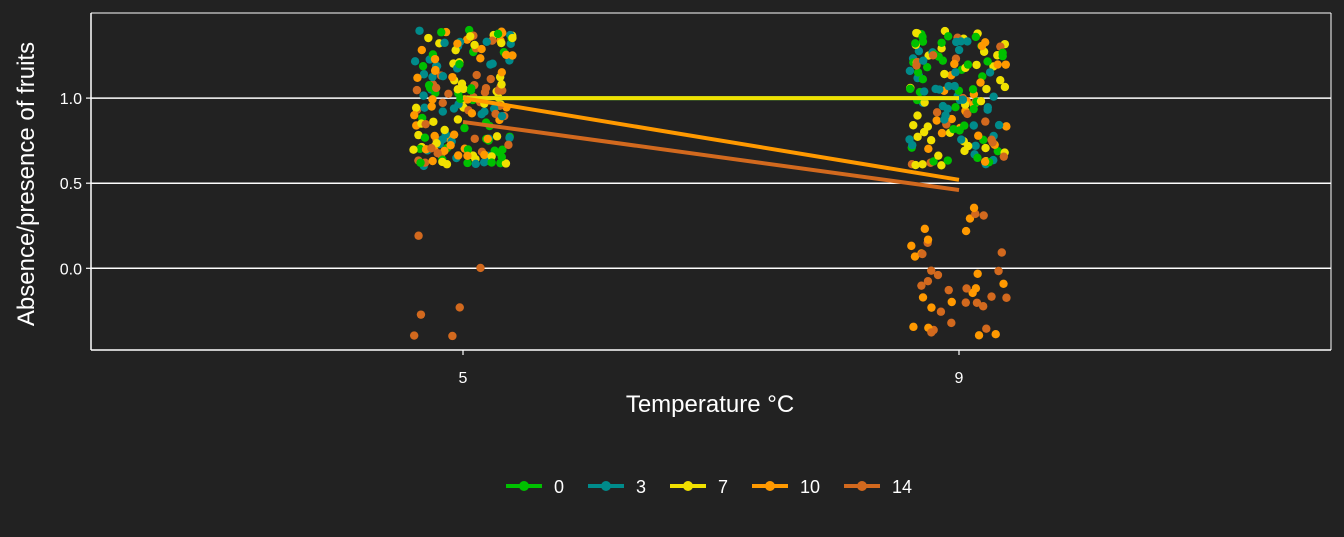  I want to click on legend-label: 0, so click(559, 487).